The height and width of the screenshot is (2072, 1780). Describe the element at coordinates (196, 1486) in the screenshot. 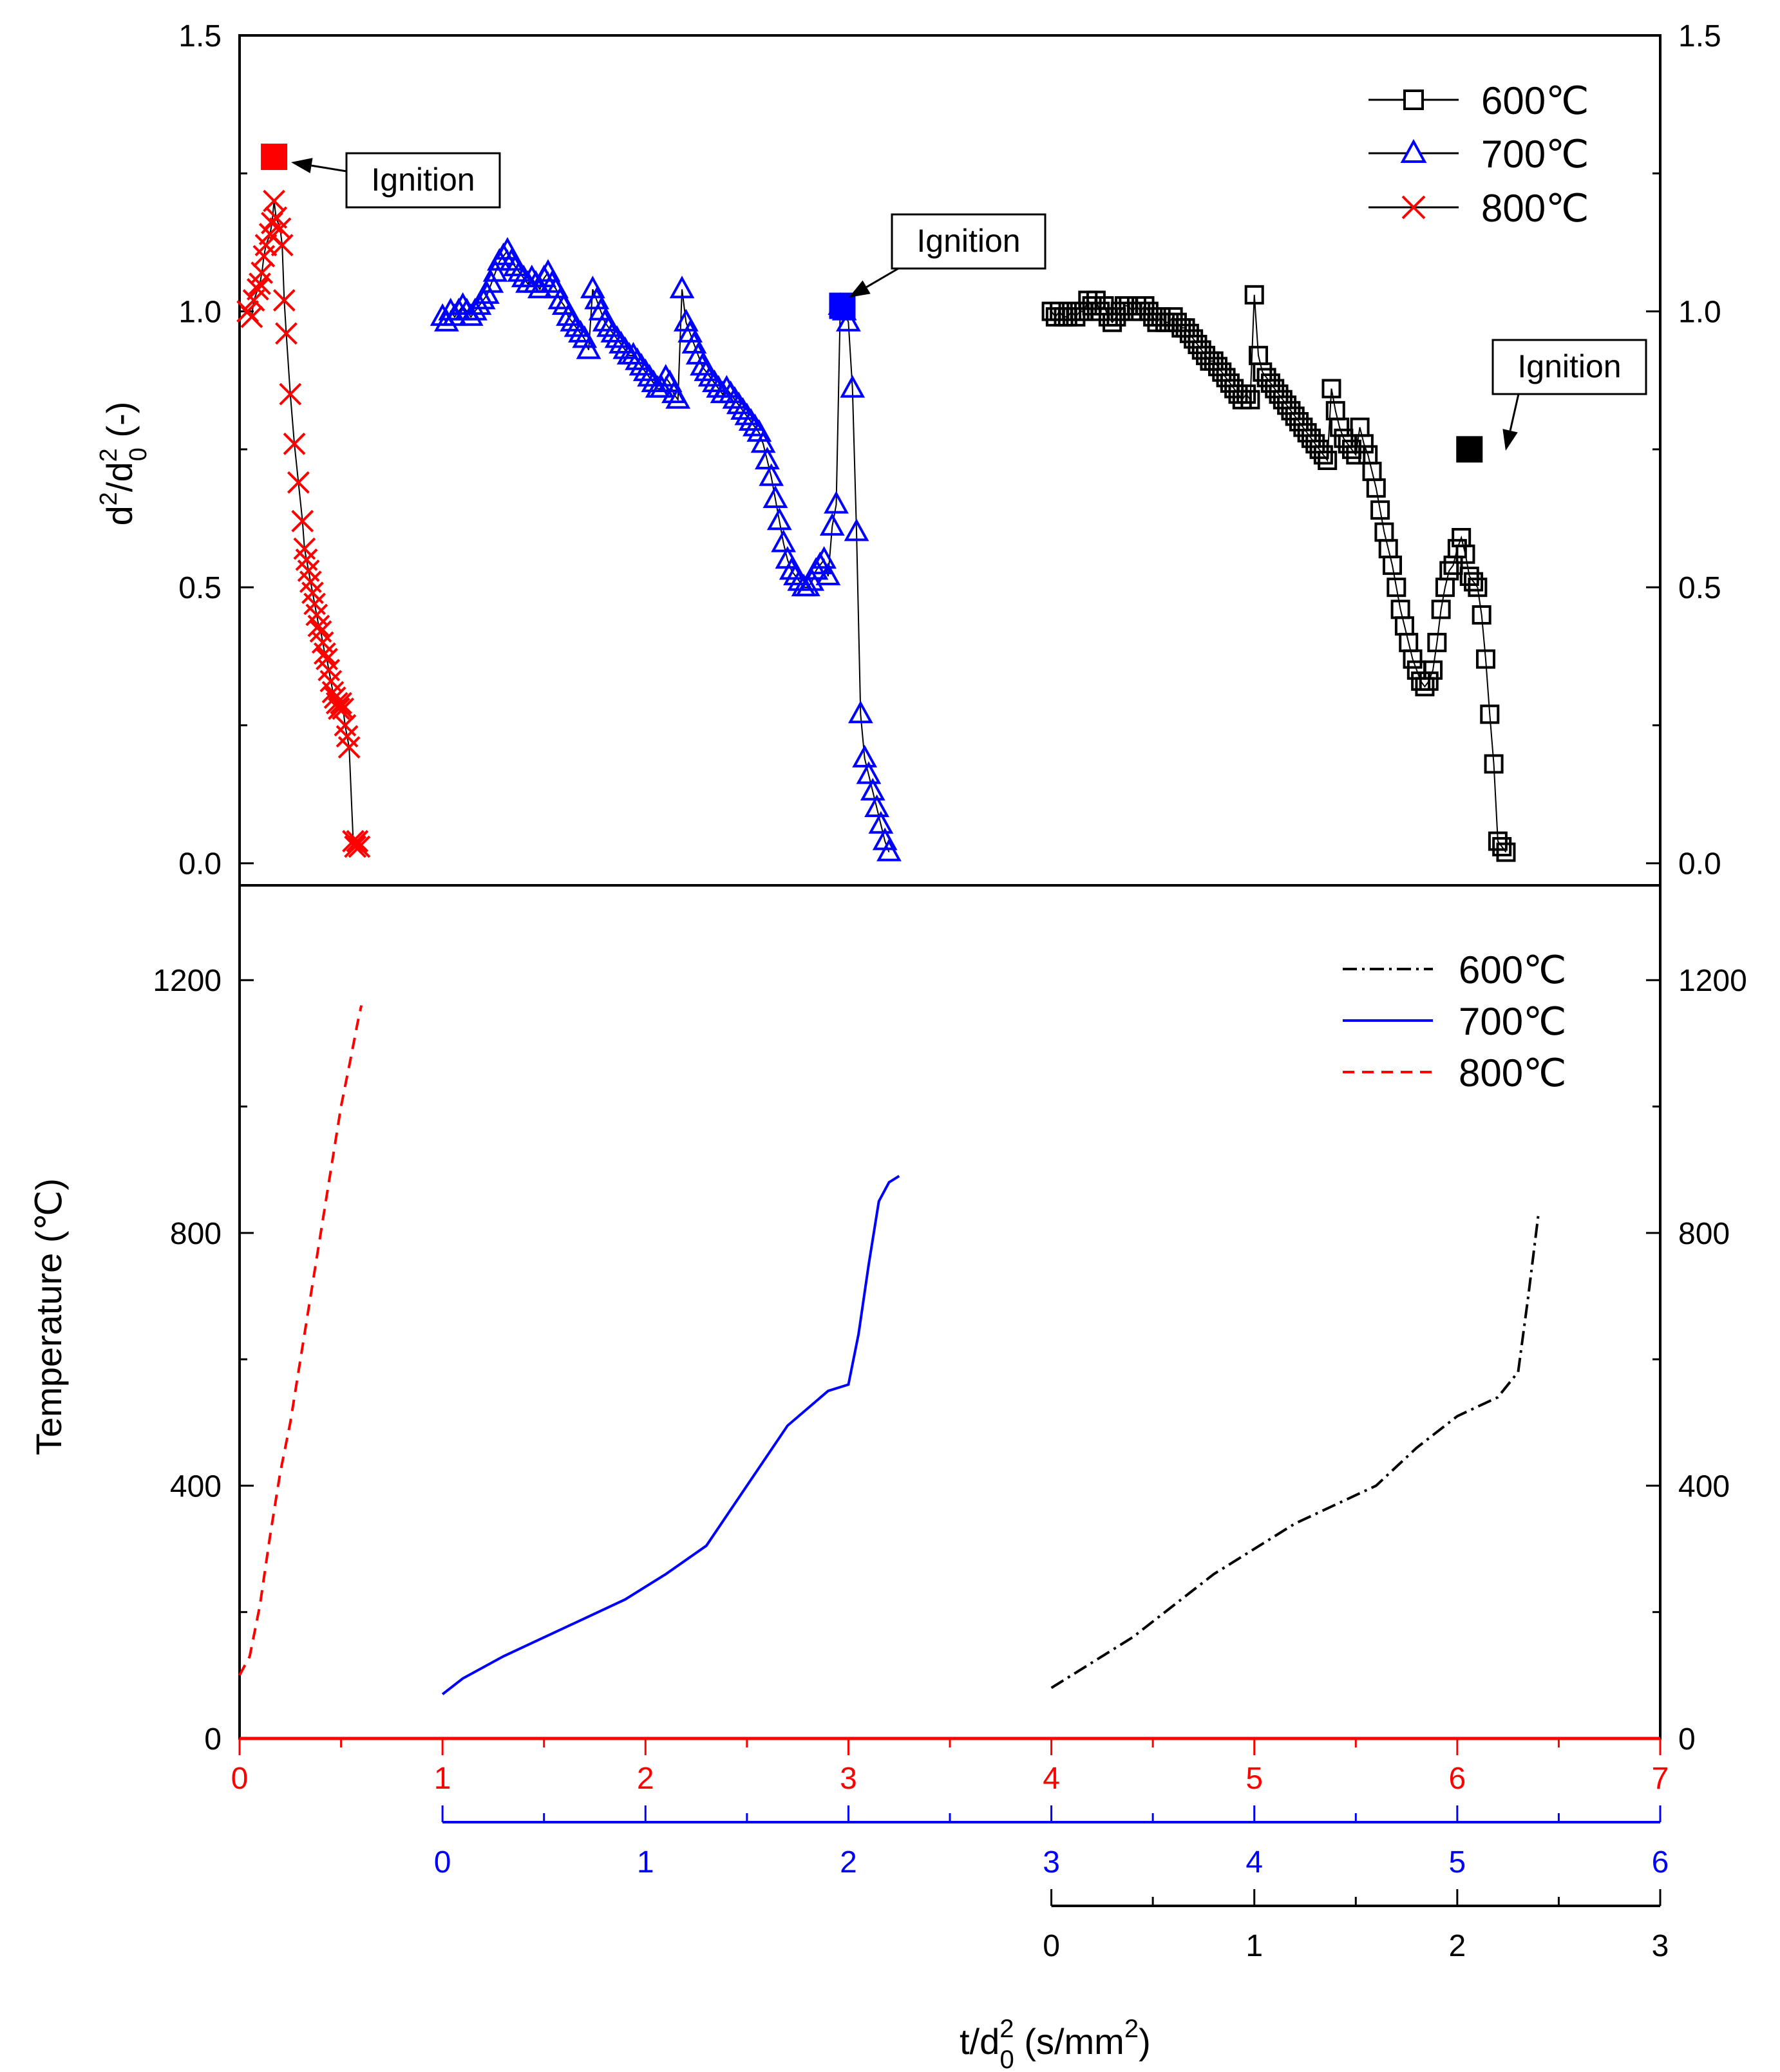

I see `bottom-y-tick-label-left: 400` at that location.